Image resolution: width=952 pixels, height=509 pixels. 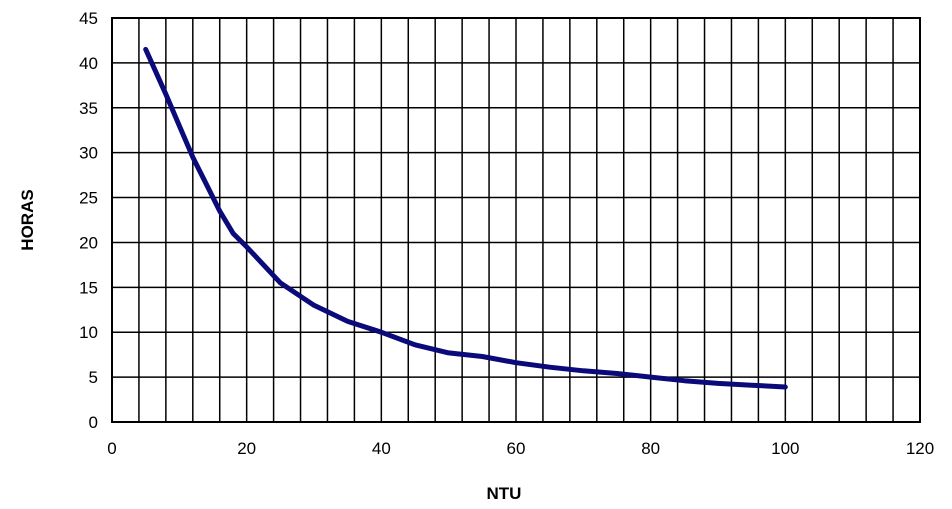 What do you see at coordinates (88, 287) in the screenshot?
I see `y-tick-label: 15` at bounding box center [88, 287].